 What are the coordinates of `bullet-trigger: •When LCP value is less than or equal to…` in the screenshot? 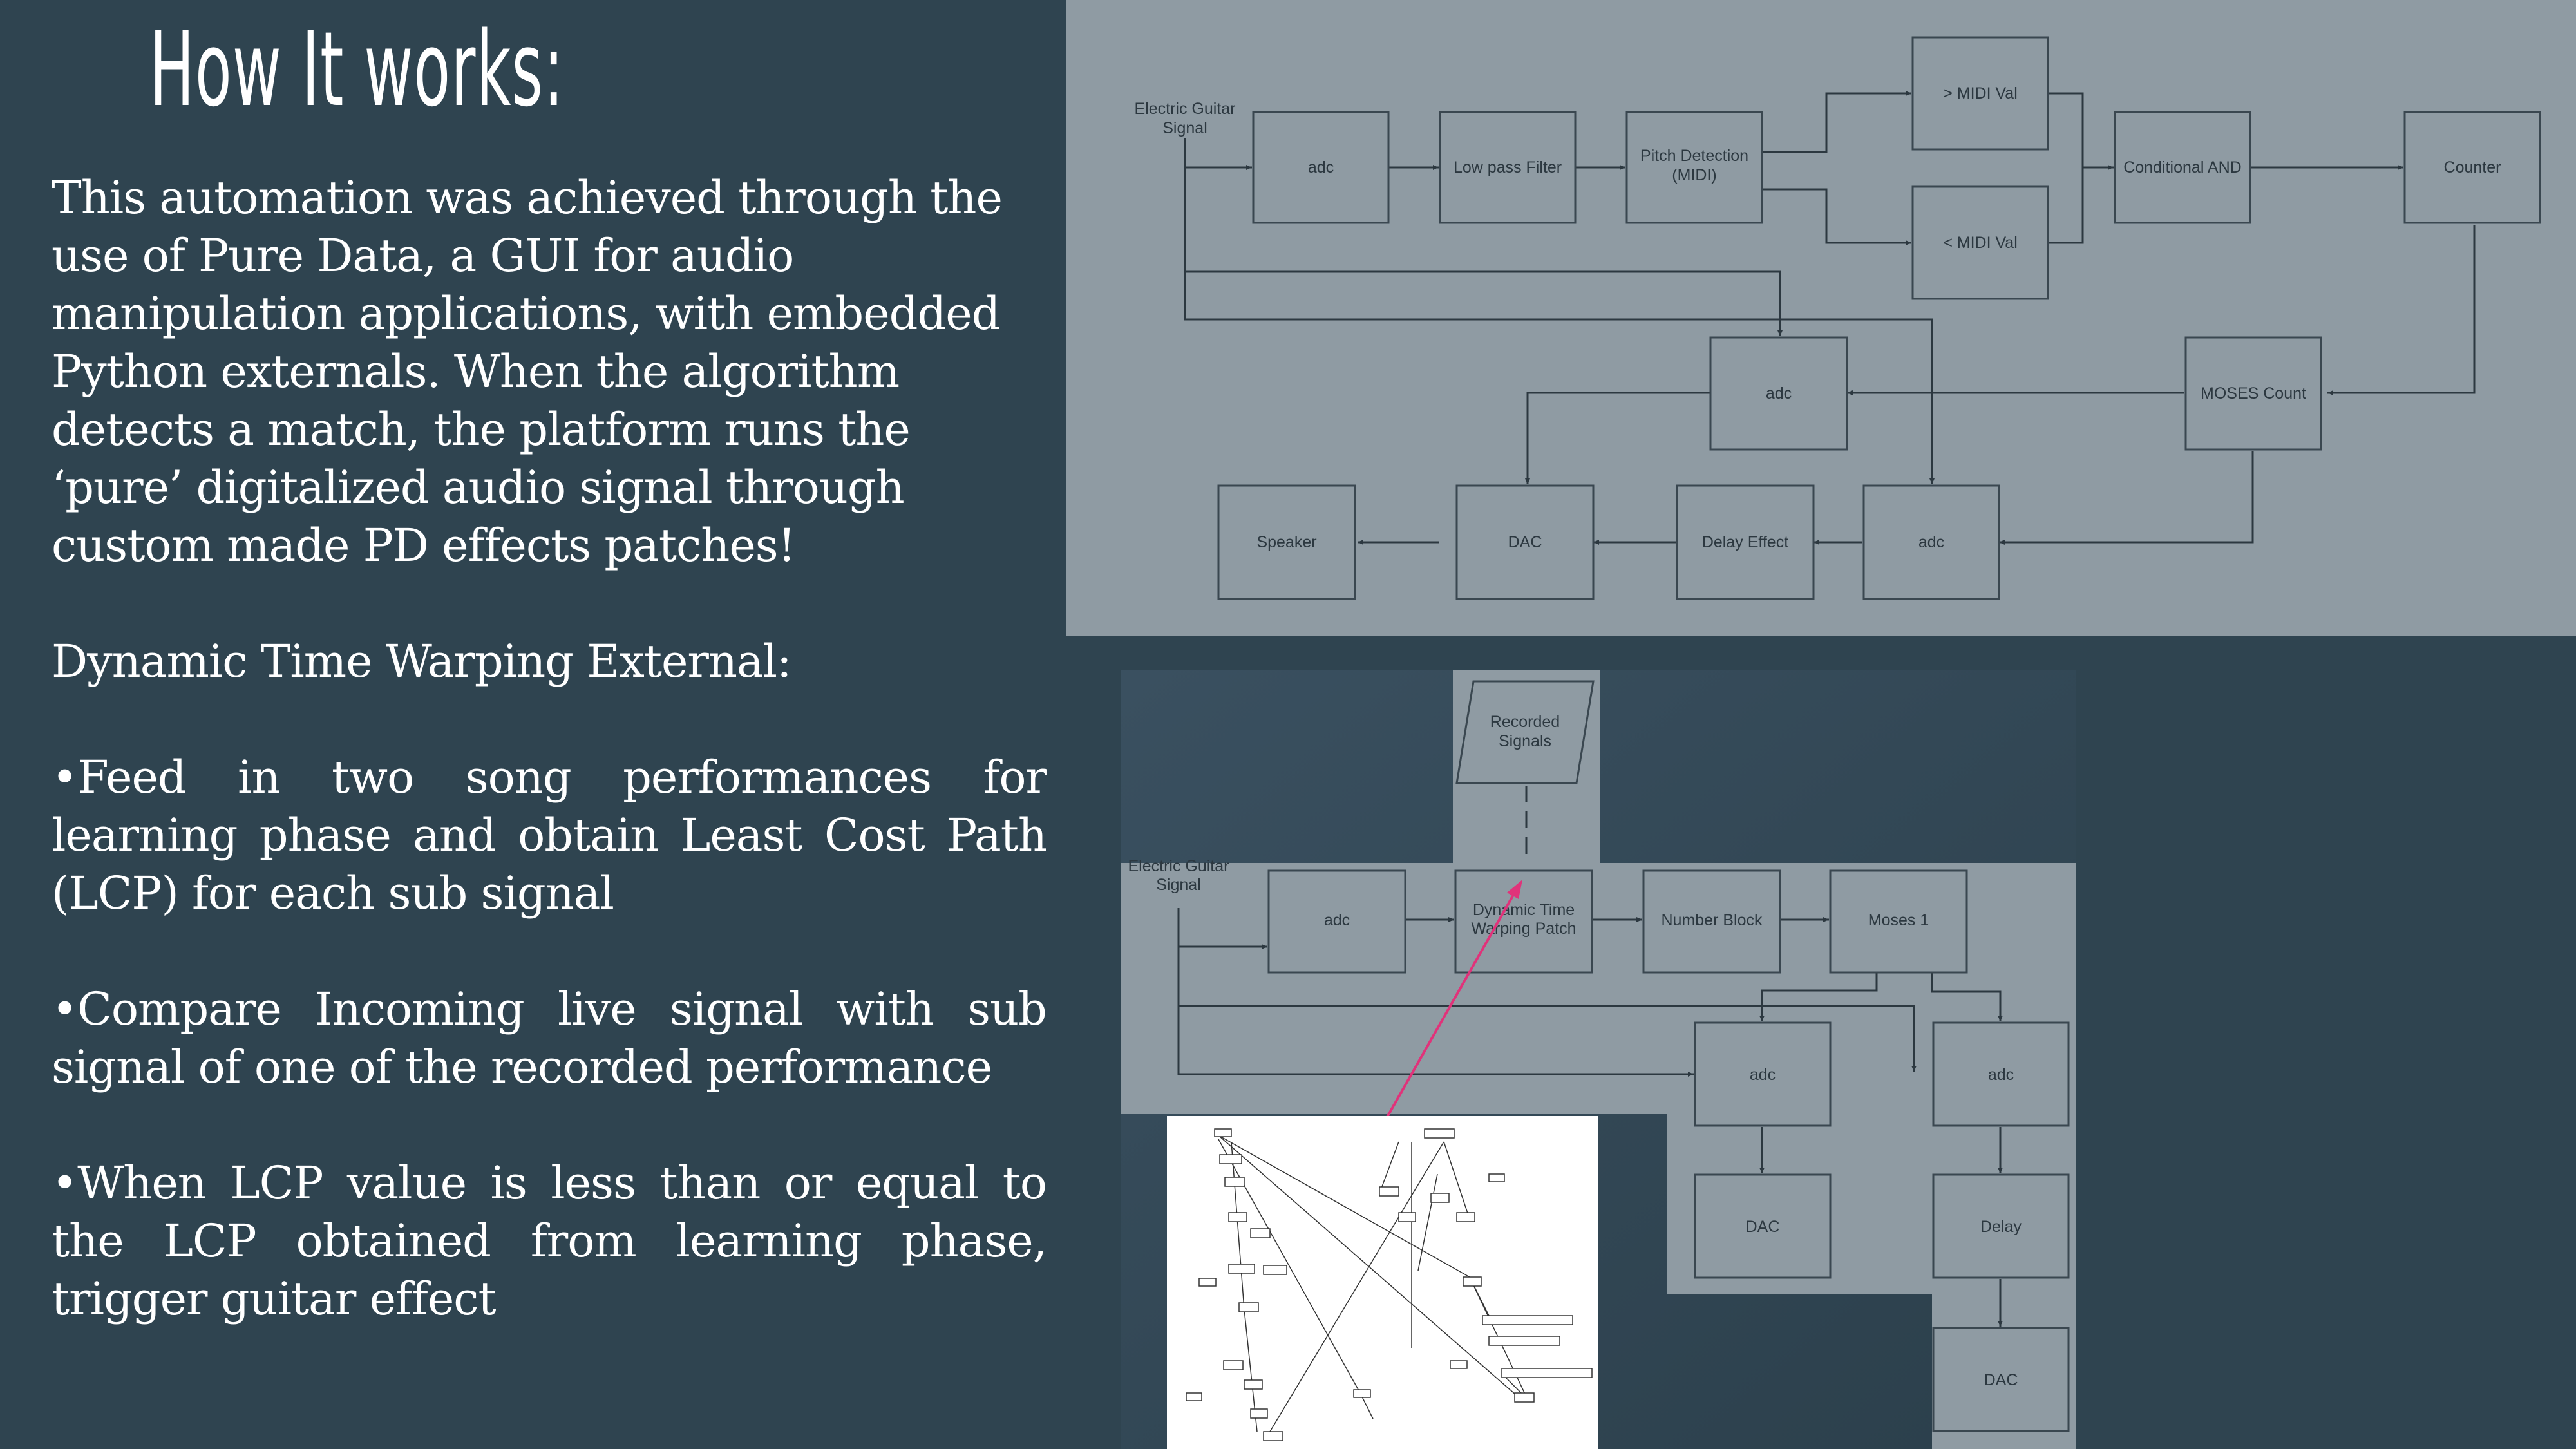 It's located at (549, 1241).